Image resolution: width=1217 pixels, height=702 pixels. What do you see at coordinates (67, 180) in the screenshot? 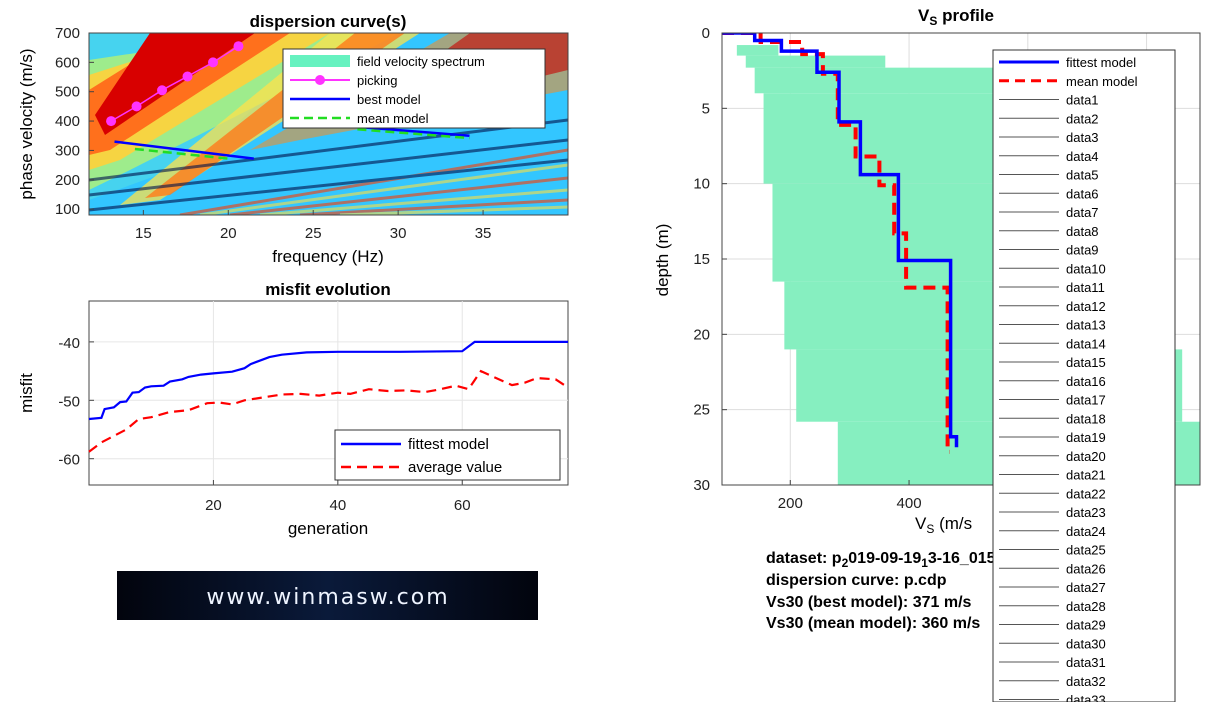
I see `dispersion-ytick-label: 200` at bounding box center [67, 180].